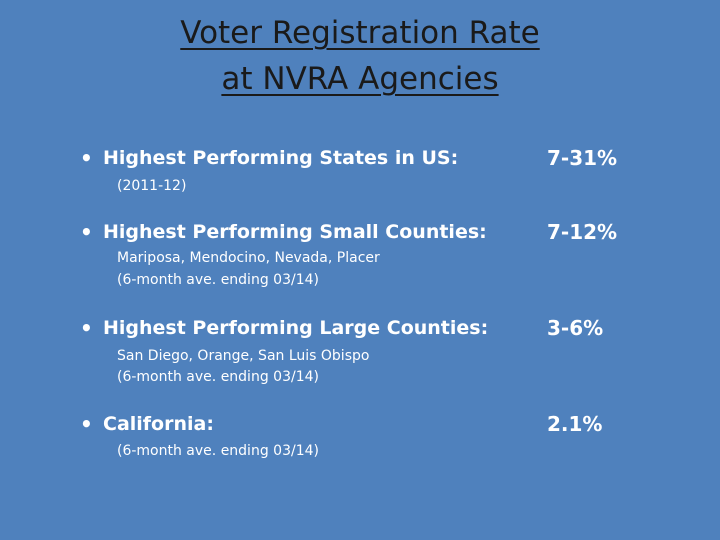  What do you see at coordinates (243, 356) in the screenshot?
I see `item-note-counties: San Diego, Orange, San Luis Obispo` at bounding box center [243, 356].